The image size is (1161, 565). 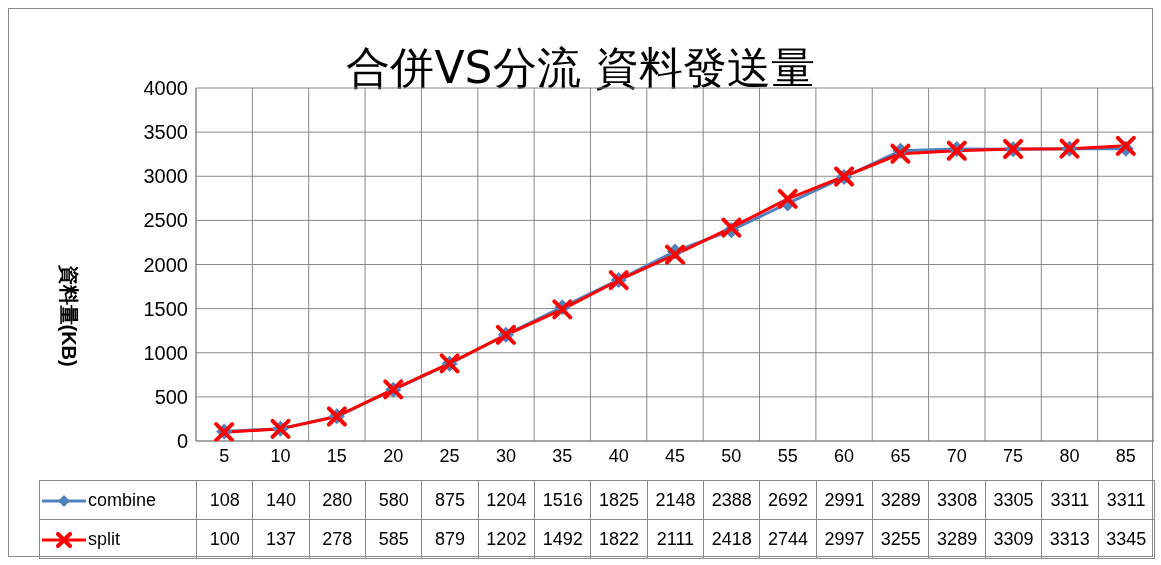 What do you see at coordinates (182, 441) in the screenshot?
I see `y-tick-label: 0` at bounding box center [182, 441].